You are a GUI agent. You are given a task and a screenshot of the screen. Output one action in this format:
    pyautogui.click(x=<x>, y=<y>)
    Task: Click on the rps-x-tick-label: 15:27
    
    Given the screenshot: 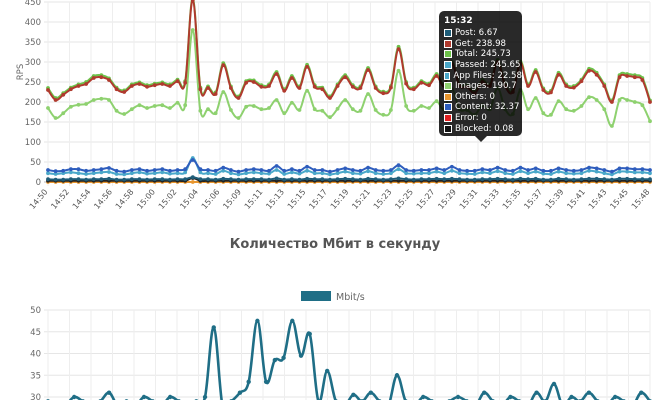 What is the action you would take?
    pyautogui.click(x=426, y=199)
    